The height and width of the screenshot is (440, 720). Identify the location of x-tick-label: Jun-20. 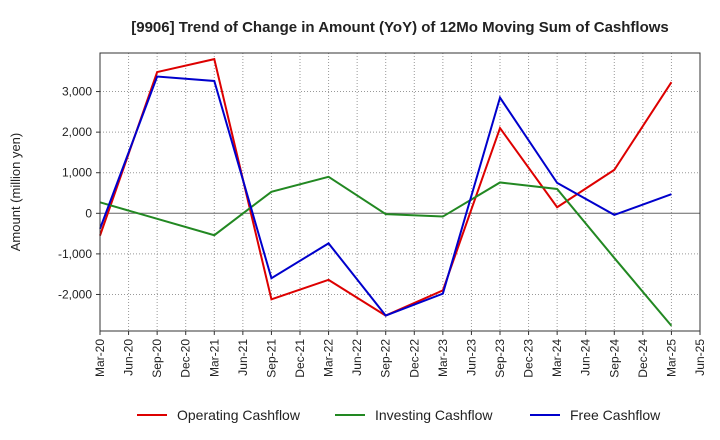
(129, 357).